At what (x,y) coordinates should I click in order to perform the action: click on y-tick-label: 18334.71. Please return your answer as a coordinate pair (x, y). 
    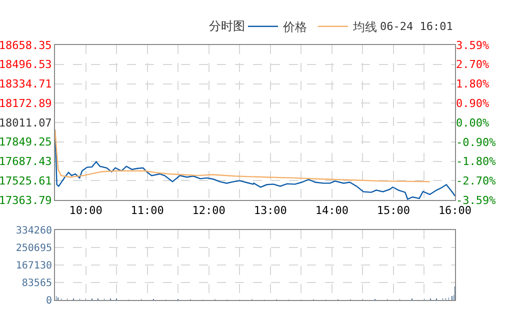
    Looking at the image, I should click on (26, 84).